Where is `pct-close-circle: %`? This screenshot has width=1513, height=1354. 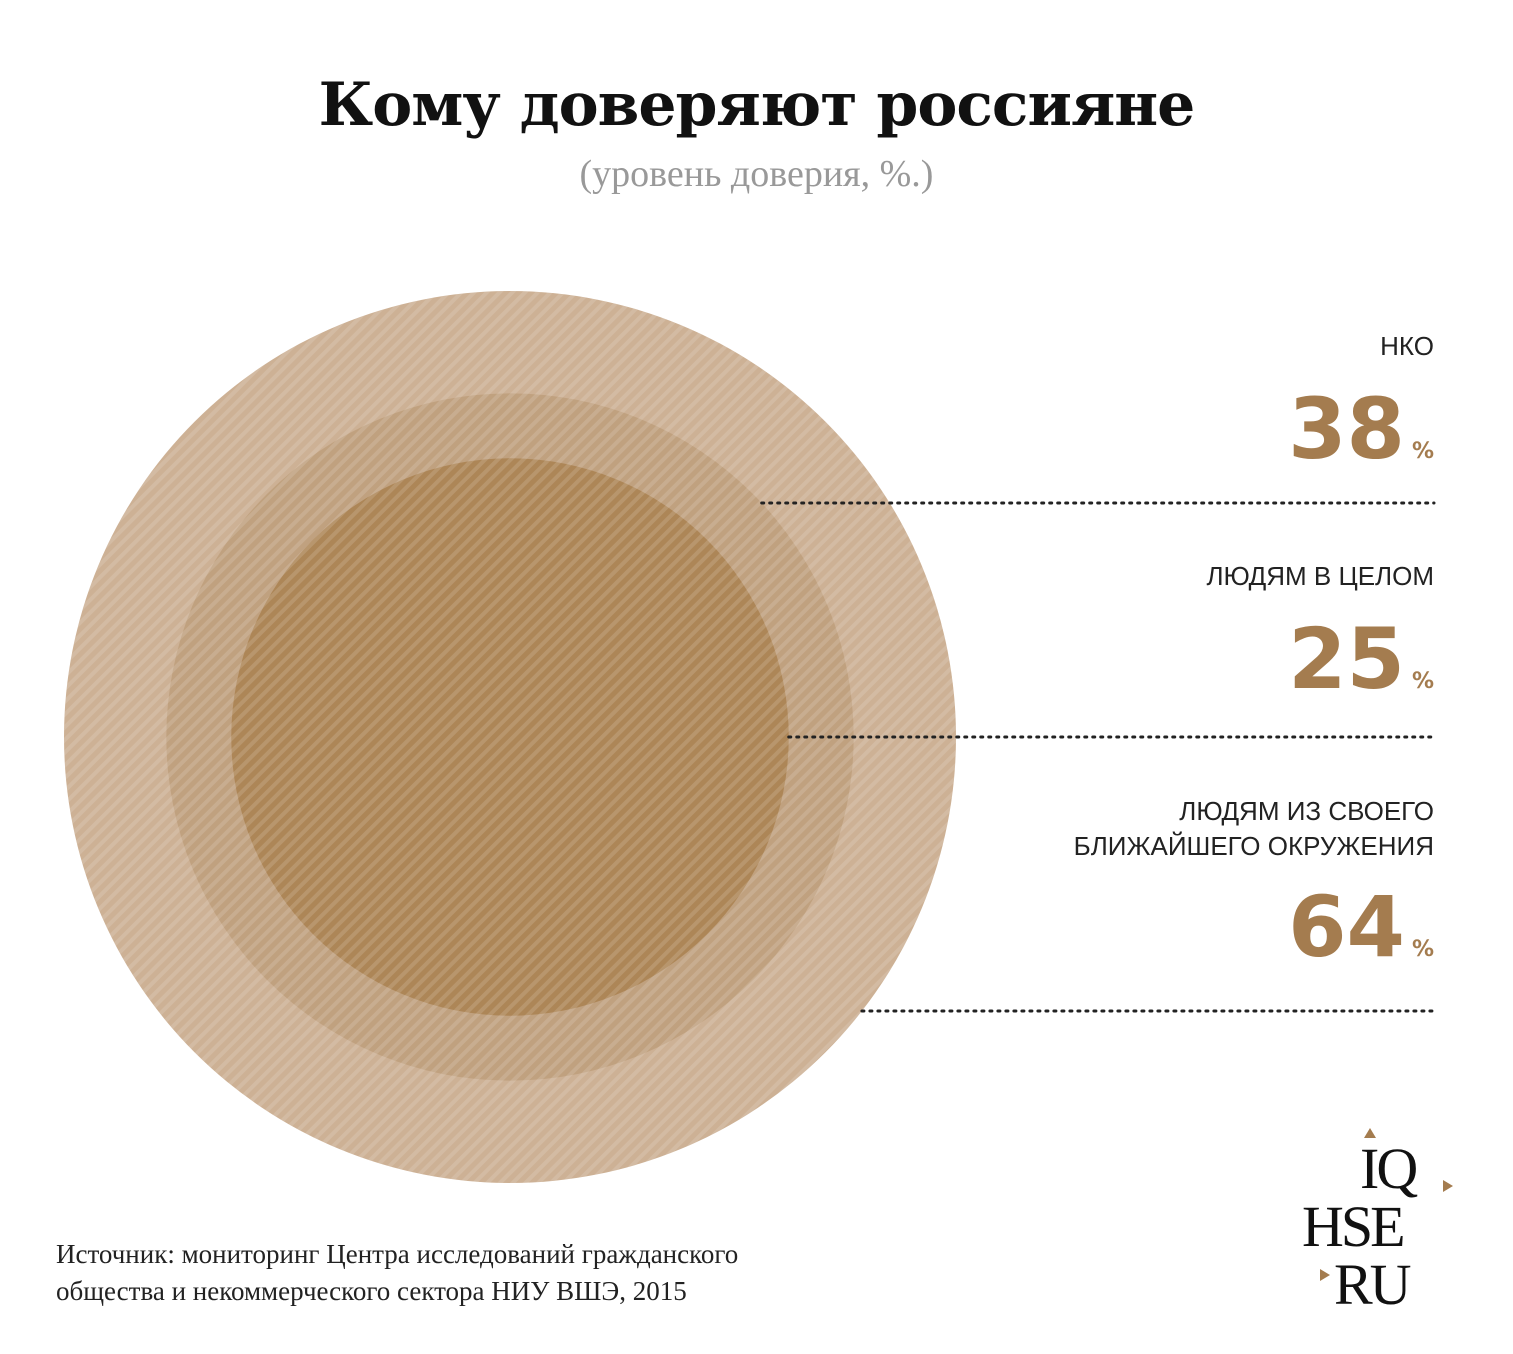 pct-close-circle: % is located at coordinates (1423, 949).